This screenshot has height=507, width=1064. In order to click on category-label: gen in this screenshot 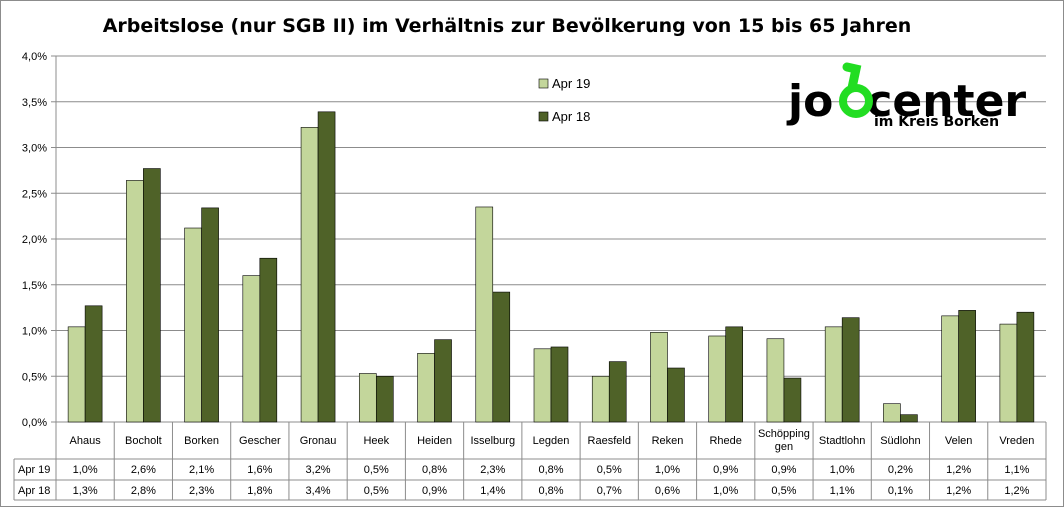, I will do `click(784, 447)`.